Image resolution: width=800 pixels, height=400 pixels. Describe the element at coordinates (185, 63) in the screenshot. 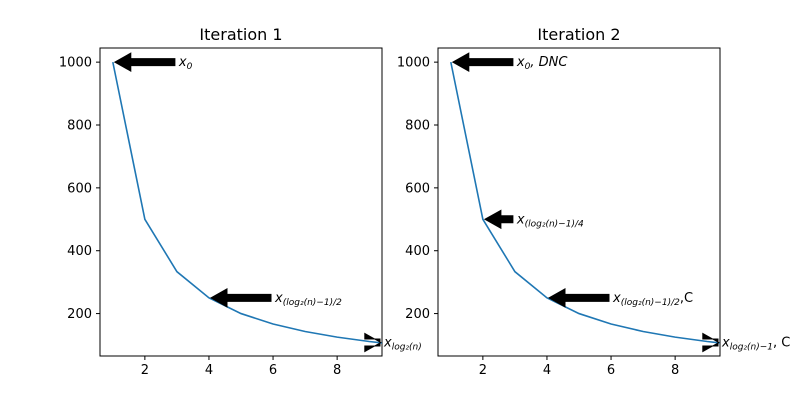

I see `annotation-label: x0` at that location.